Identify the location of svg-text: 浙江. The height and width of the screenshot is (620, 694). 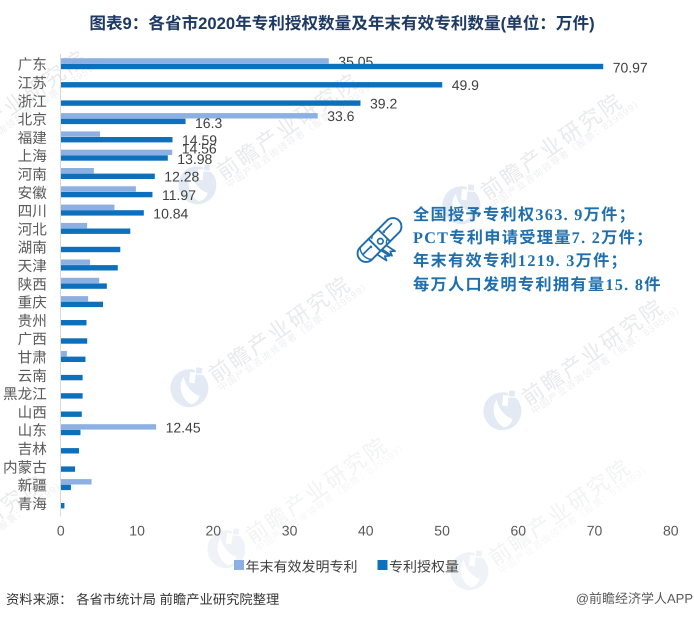
(33, 101).